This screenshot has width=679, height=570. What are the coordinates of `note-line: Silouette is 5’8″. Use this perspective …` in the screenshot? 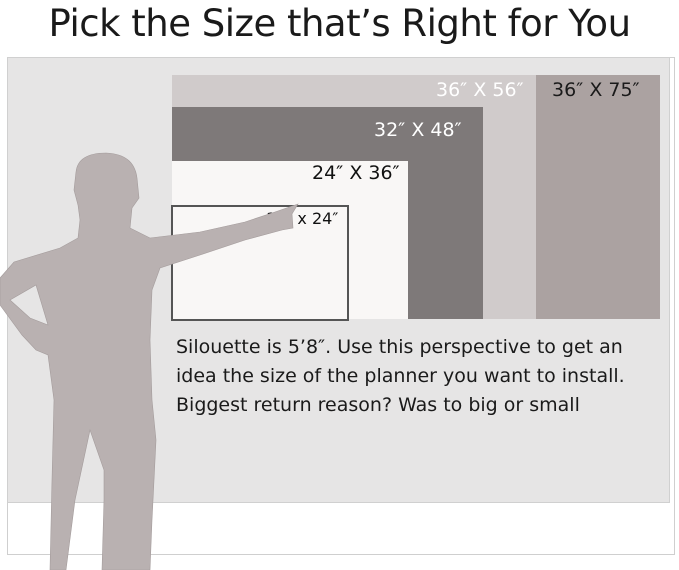 It's located at (399, 347).